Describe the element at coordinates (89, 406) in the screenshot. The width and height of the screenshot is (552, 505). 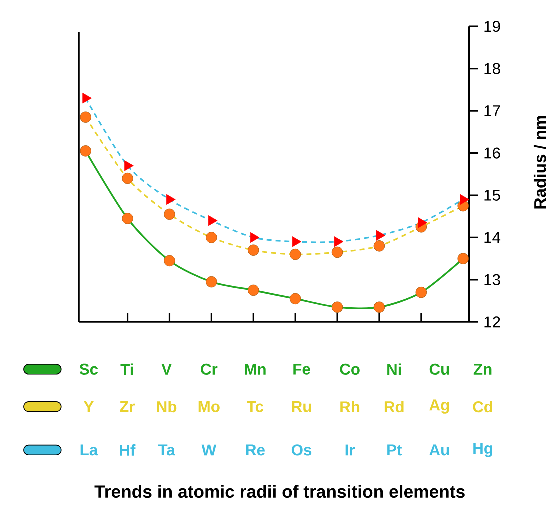
I see `text: Y` at that location.